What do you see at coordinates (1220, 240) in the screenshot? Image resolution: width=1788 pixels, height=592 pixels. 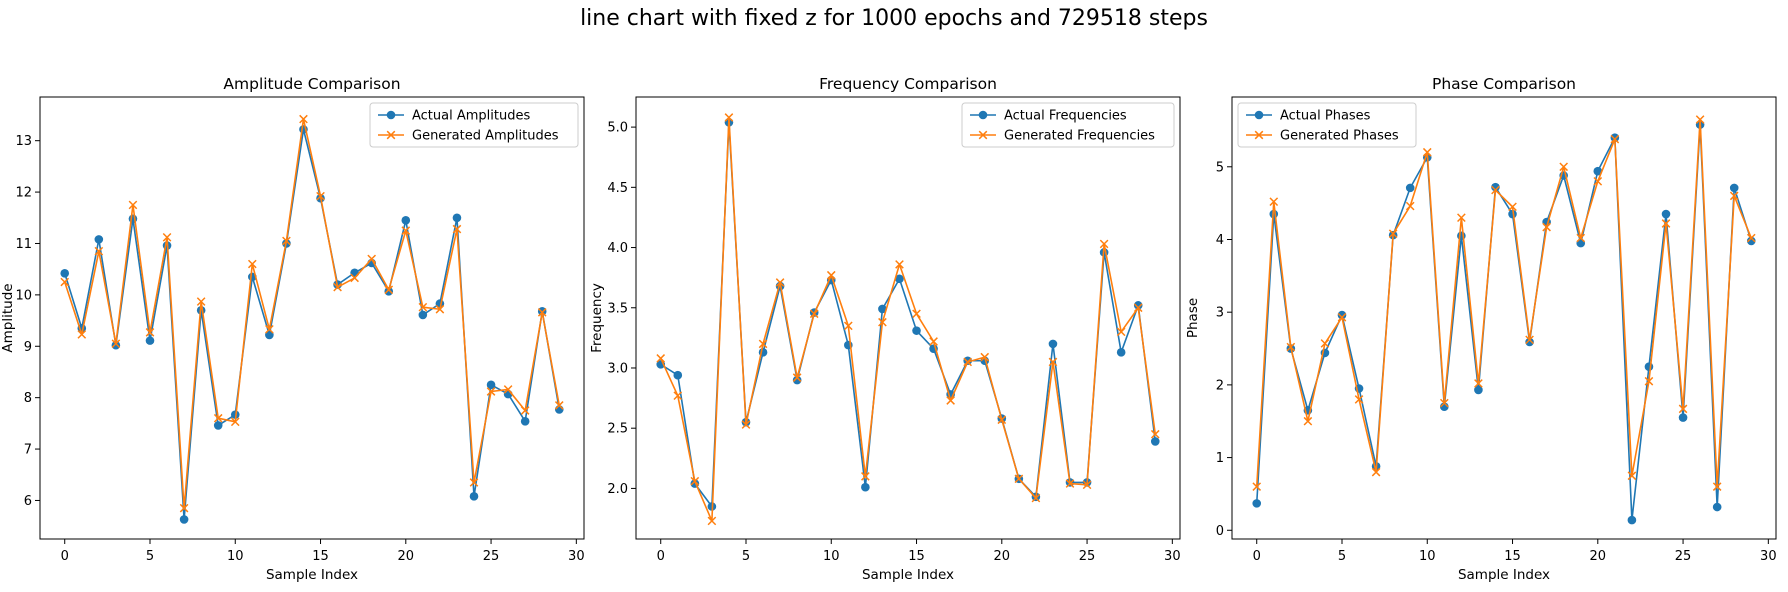 I see `y-tick-label: 4` at bounding box center [1220, 240].